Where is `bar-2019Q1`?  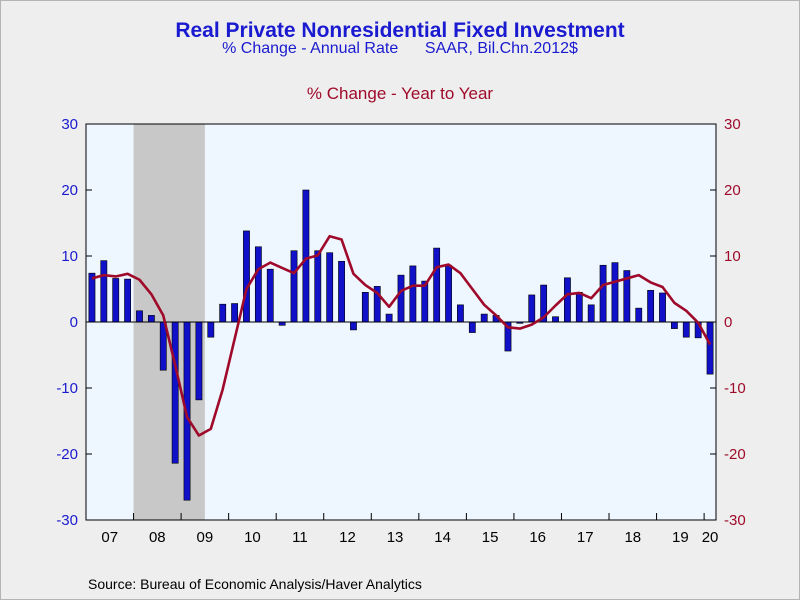
bar-2019Q1 is located at coordinates (662, 307).